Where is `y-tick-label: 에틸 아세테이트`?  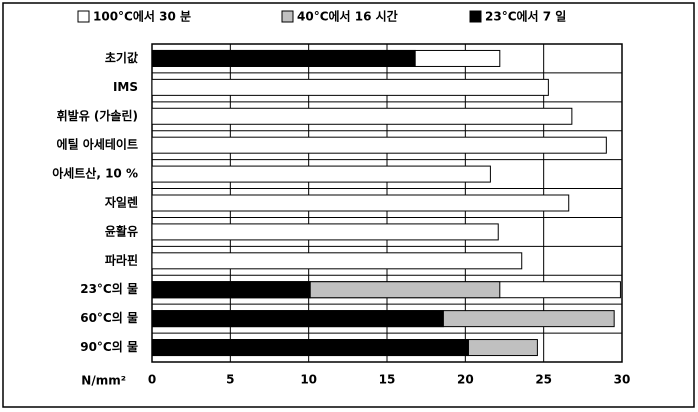
y-tick-label: 에틸 아세테이트 is located at coordinates (97, 144).